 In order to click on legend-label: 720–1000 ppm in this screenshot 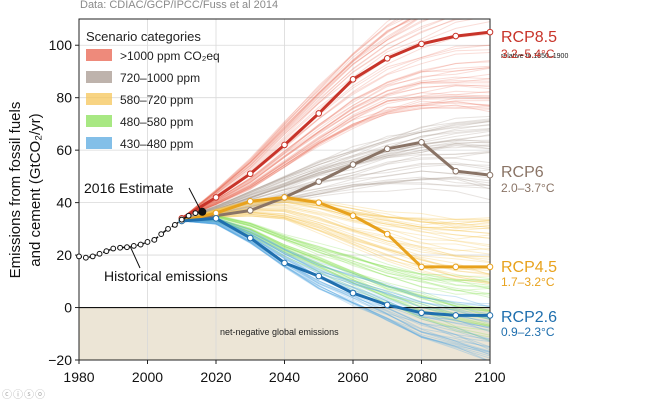, I will do `click(160, 78)`.